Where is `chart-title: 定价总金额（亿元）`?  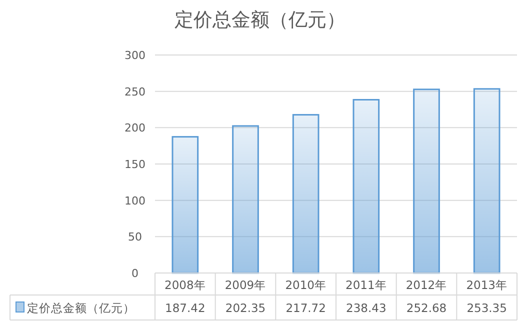 chart-title: 定价总金额（亿元） is located at coordinates (260, 20).